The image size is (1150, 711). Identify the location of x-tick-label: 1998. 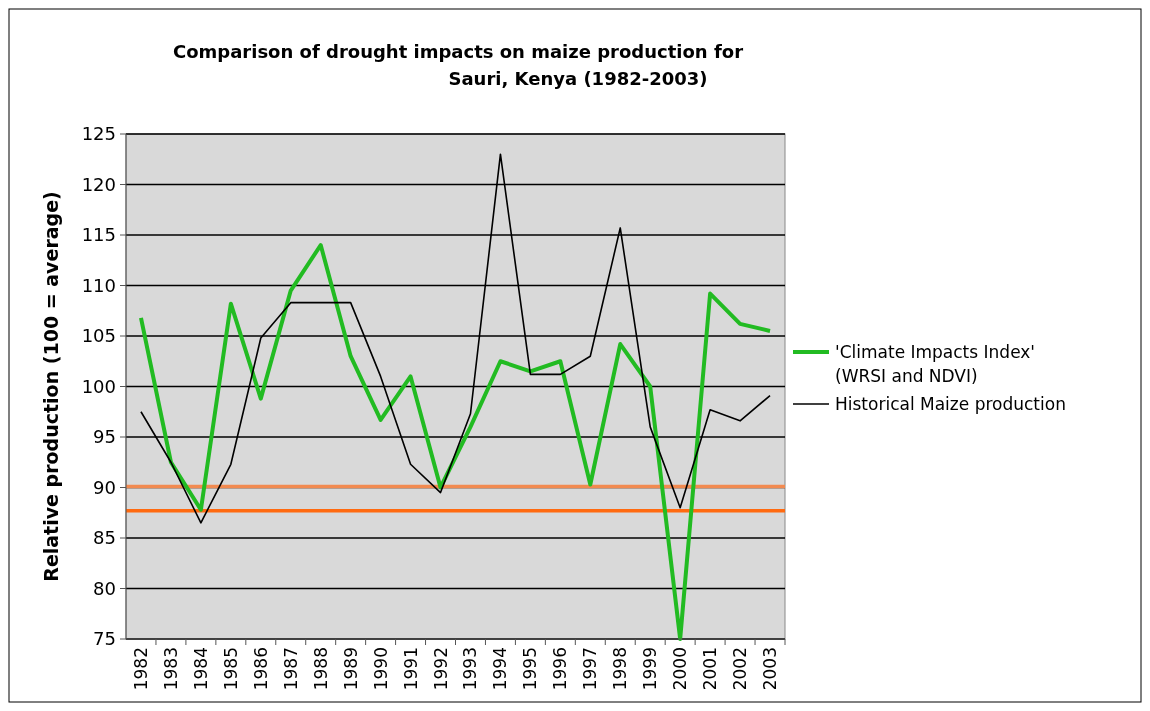
(620, 669).